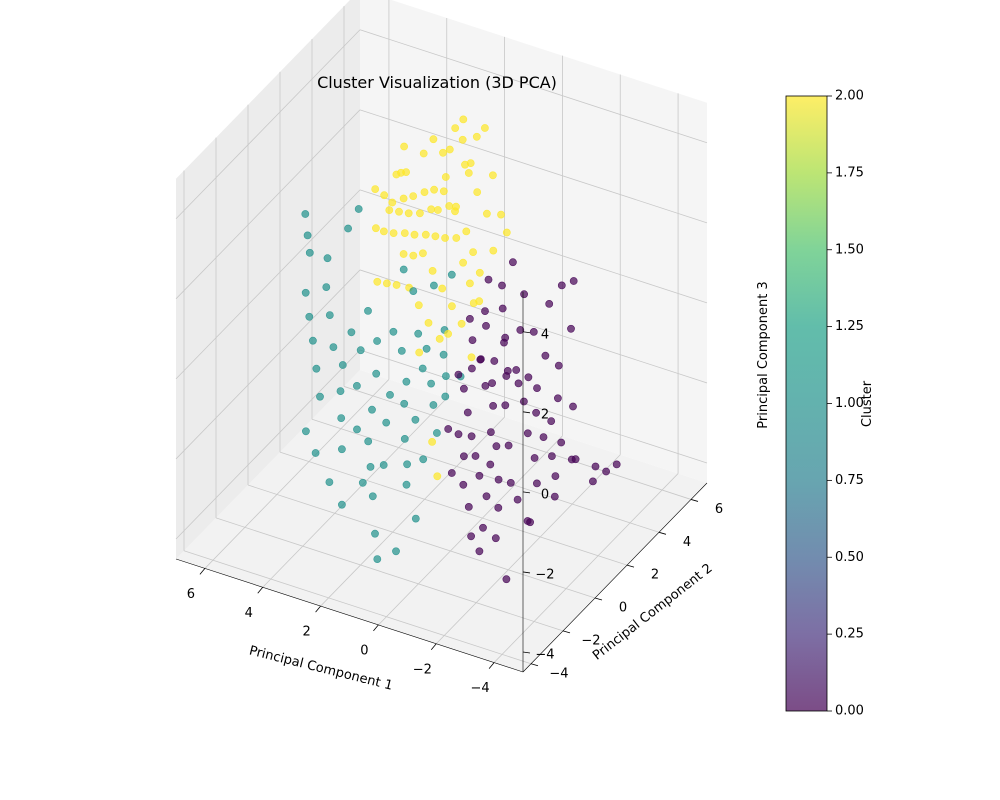  I want to click on y-tick-mark, so click(694, 500).